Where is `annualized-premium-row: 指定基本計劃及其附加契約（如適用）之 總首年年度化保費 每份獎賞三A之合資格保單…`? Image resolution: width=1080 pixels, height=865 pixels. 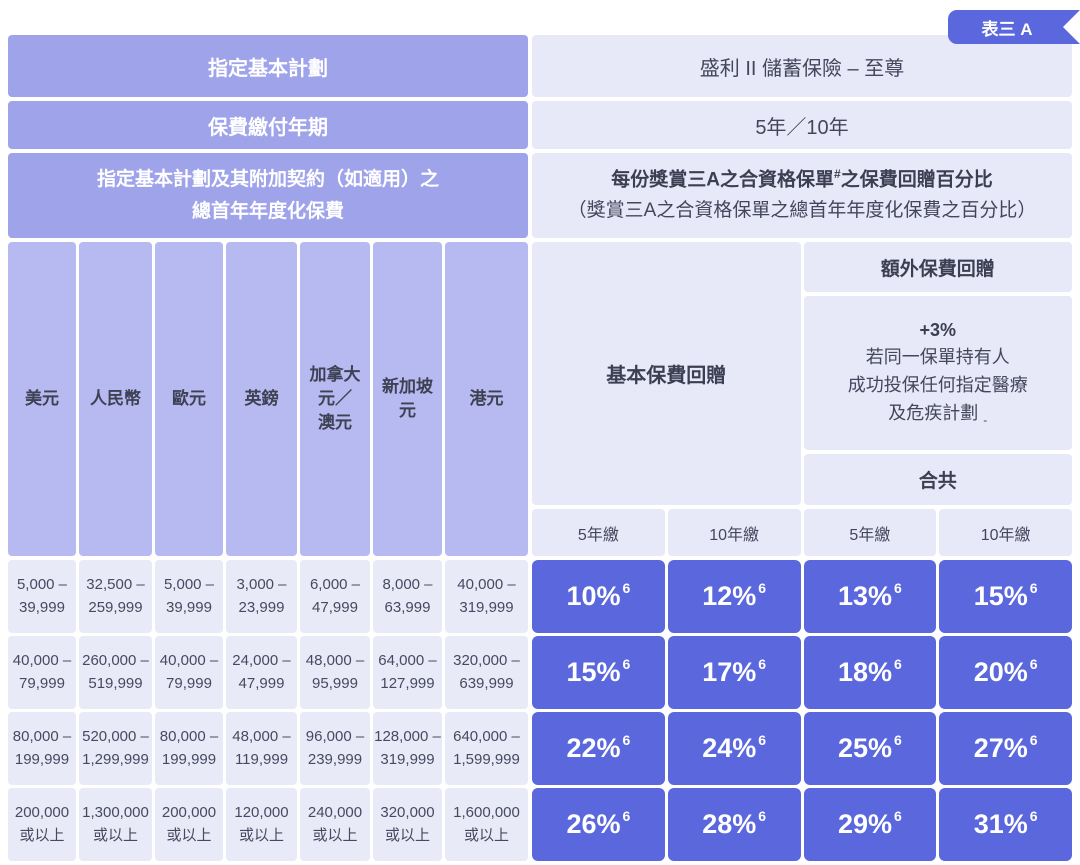 annualized-premium-row: 指定基本計劃及其附加契約（如適用）之 總首年年度化保費 每份獎賞三A之合資格保單… is located at coordinates (540, 195).